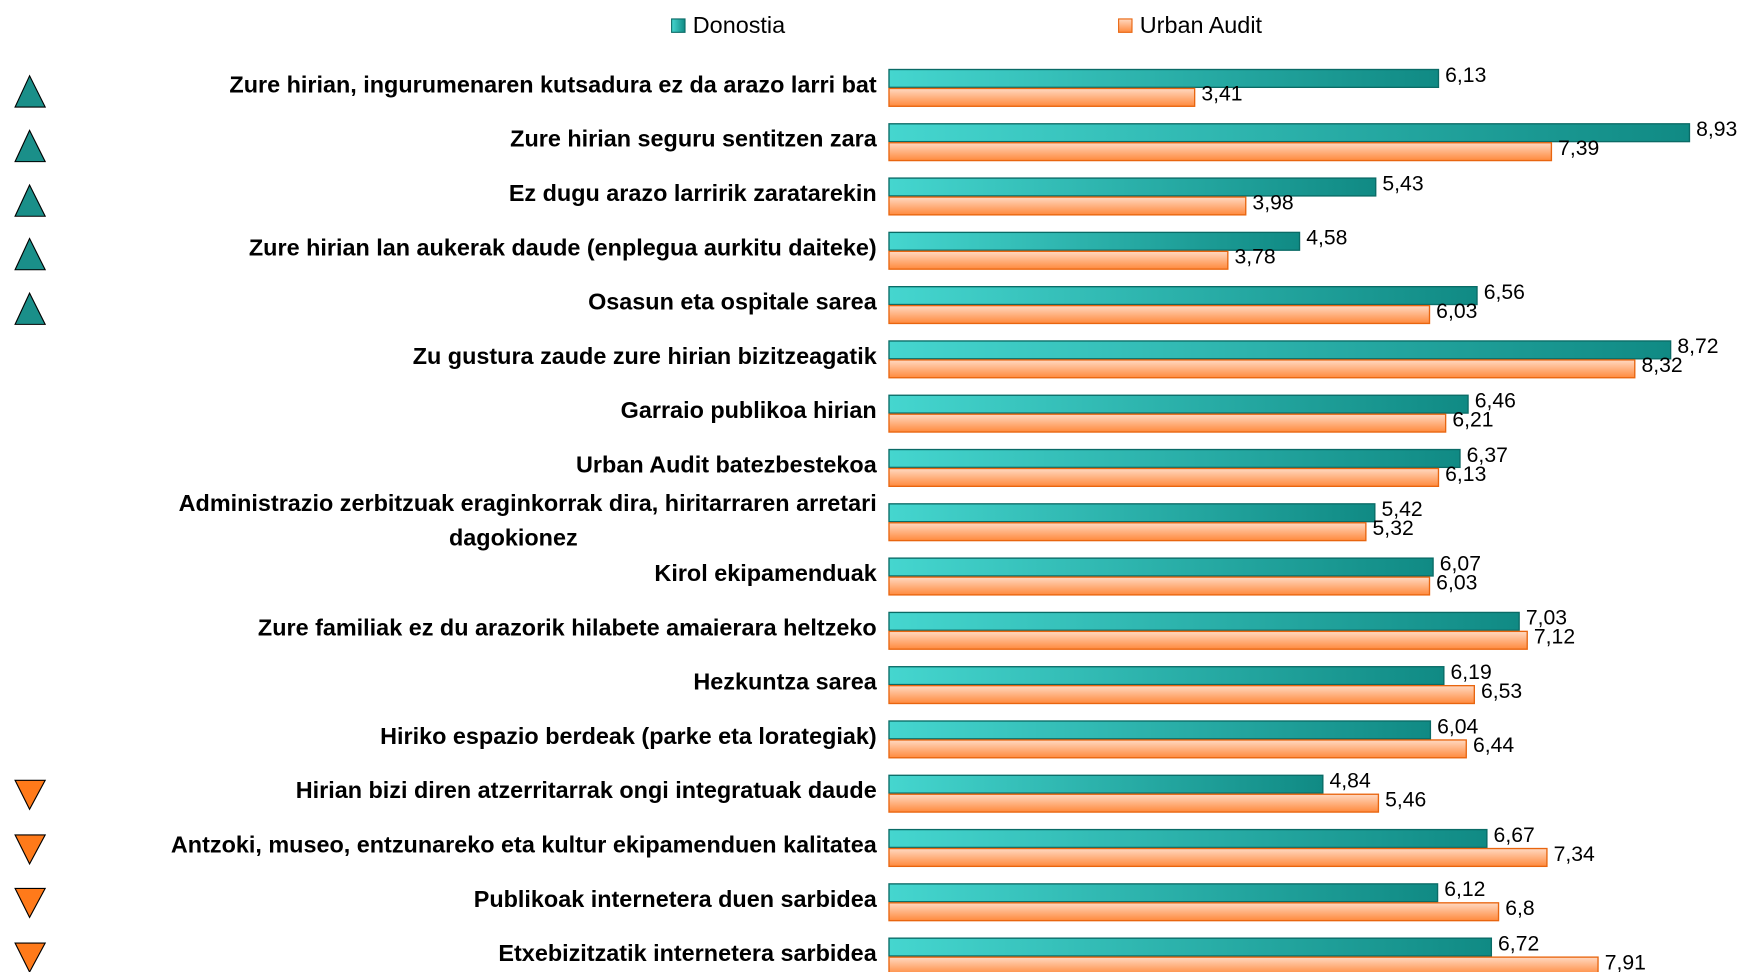 Image resolution: width=1749 pixels, height=972 pixels. I want to click on value-label: 7,12, so click(1554, 637).